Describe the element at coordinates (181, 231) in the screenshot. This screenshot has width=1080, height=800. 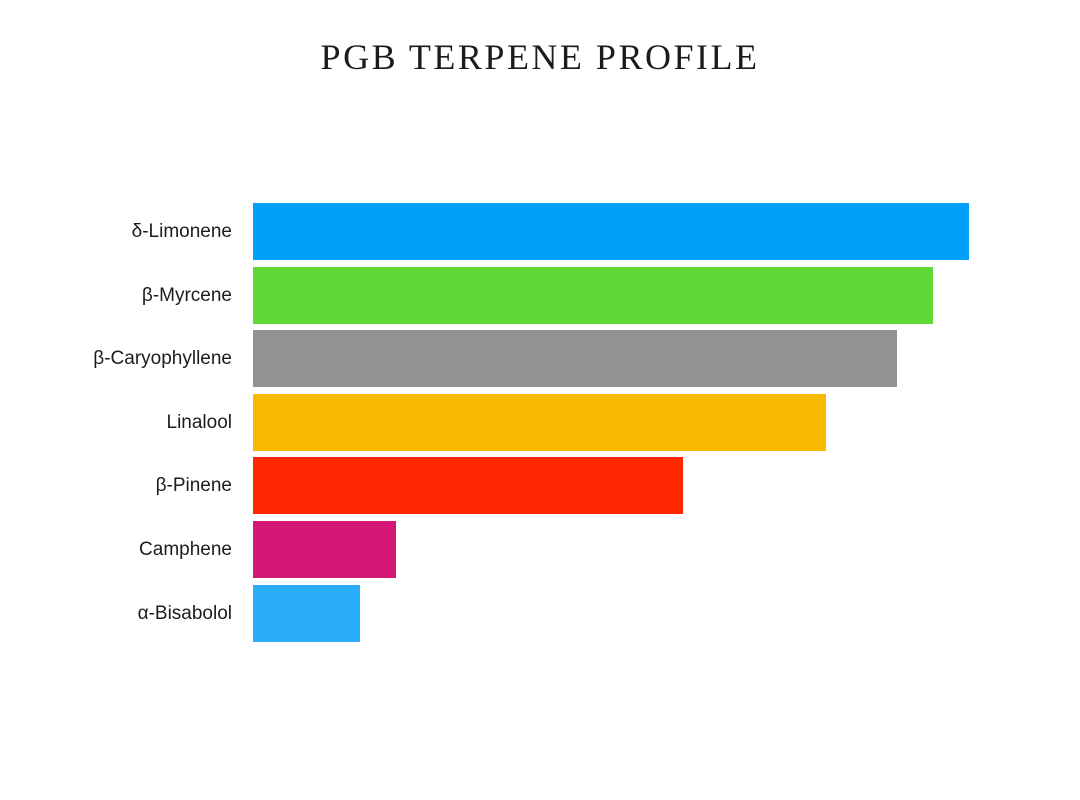
I see `category-label: δ-Limonene` at that location.